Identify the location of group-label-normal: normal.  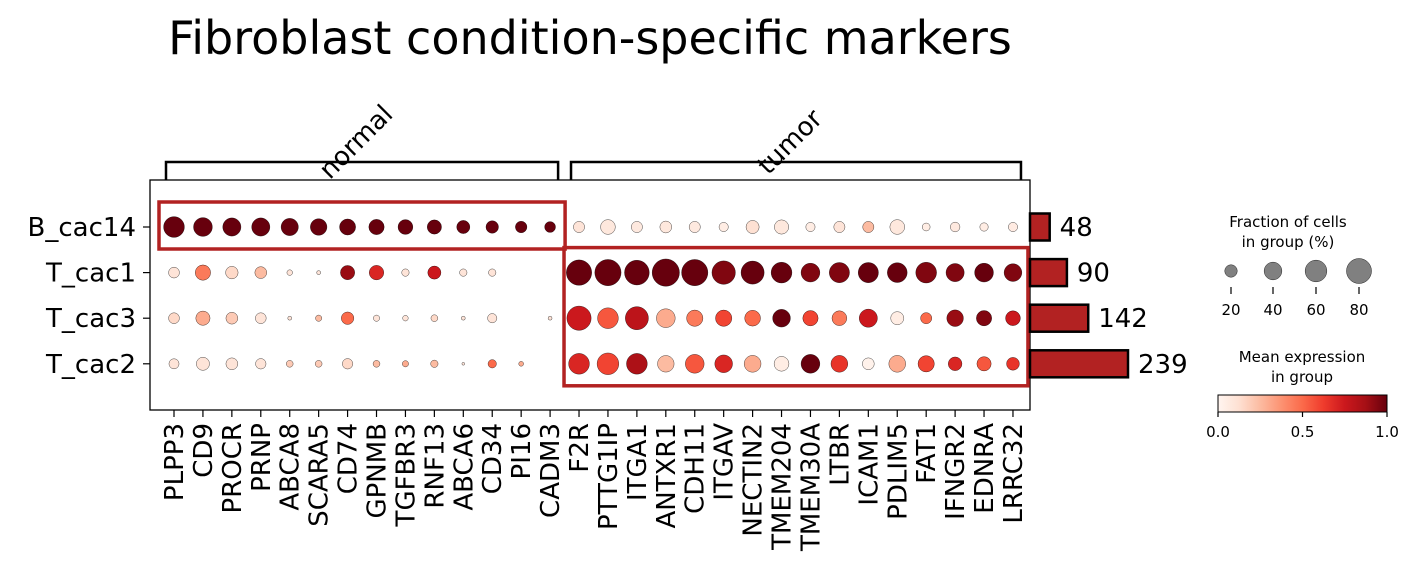
(357, 143).